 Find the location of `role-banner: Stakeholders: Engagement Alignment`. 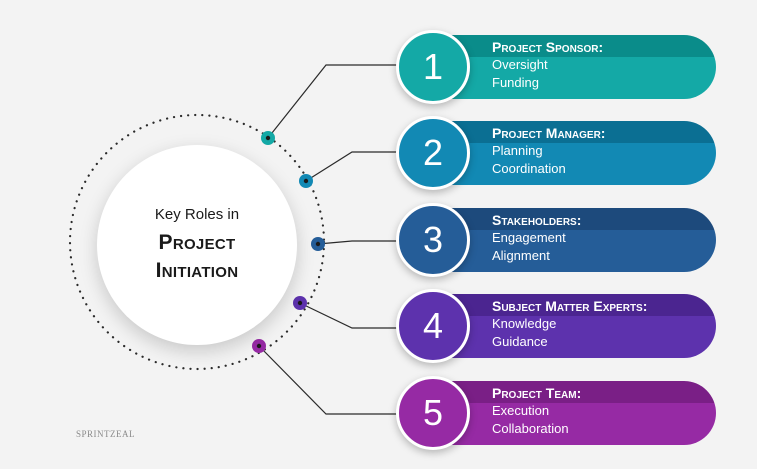

role-banner: Stakeholders: Engagement Alignment is located at coordinates (582, 240).